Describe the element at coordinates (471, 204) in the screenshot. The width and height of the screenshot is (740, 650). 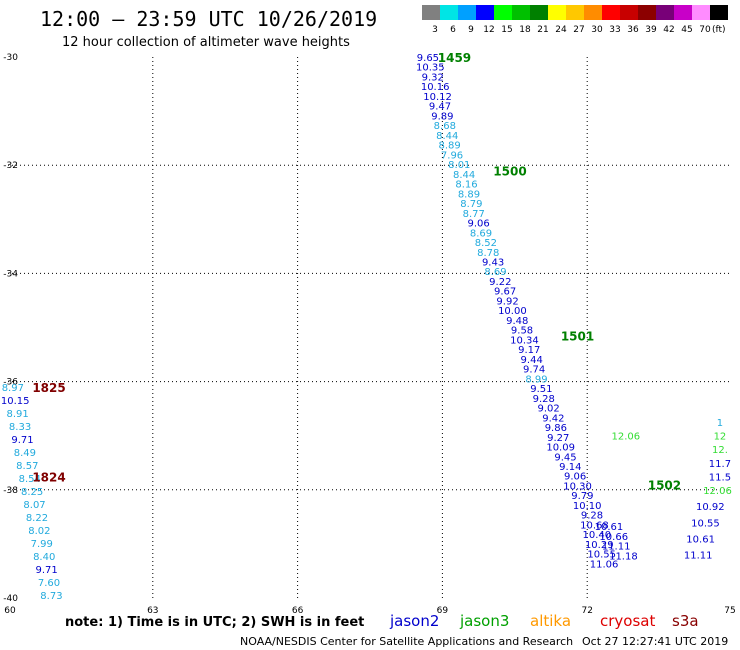
I see `swh-value-label: 8.79` at that location.